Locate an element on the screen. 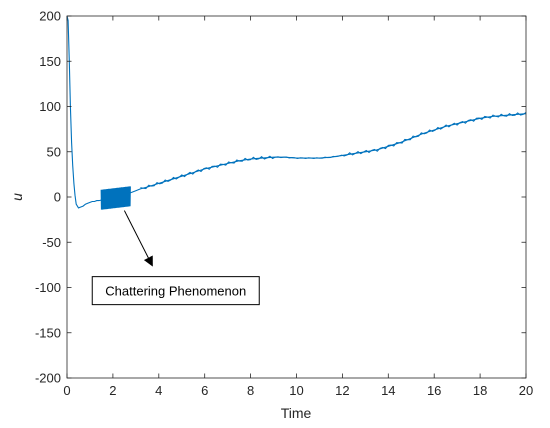 This screenshot has height=428, width=550. x-tick-label: 6 is located at coordinates (204, 390).